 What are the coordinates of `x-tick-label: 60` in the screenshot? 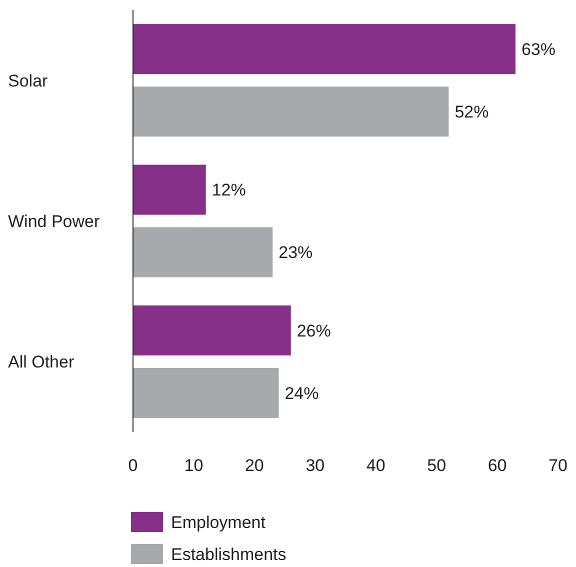 It's located at (497, 466).